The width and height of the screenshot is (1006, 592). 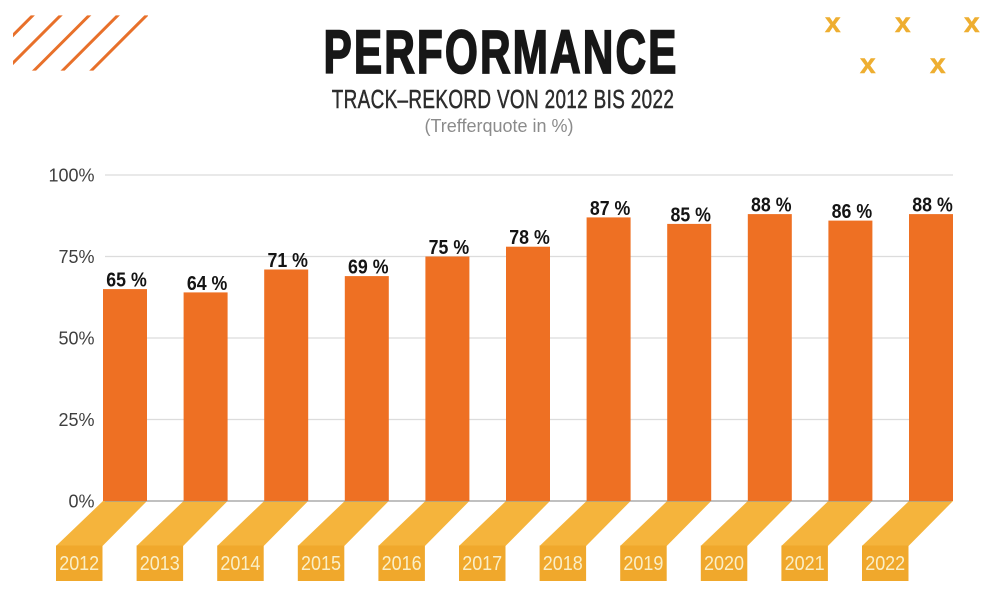 I want to click on svg-text: 65 %, so click(x=126, y=280).